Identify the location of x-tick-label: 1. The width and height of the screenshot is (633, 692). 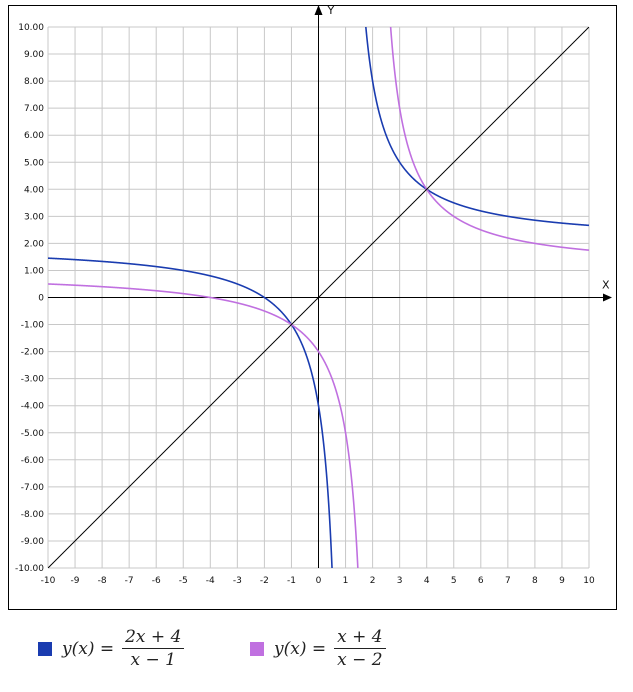
(346, 581).